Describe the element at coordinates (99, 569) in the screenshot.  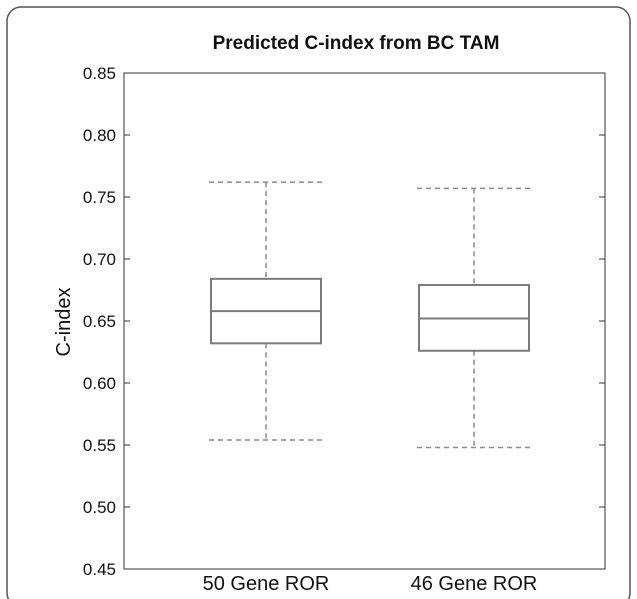
I see `y-tick-label: 0.45` at that location.